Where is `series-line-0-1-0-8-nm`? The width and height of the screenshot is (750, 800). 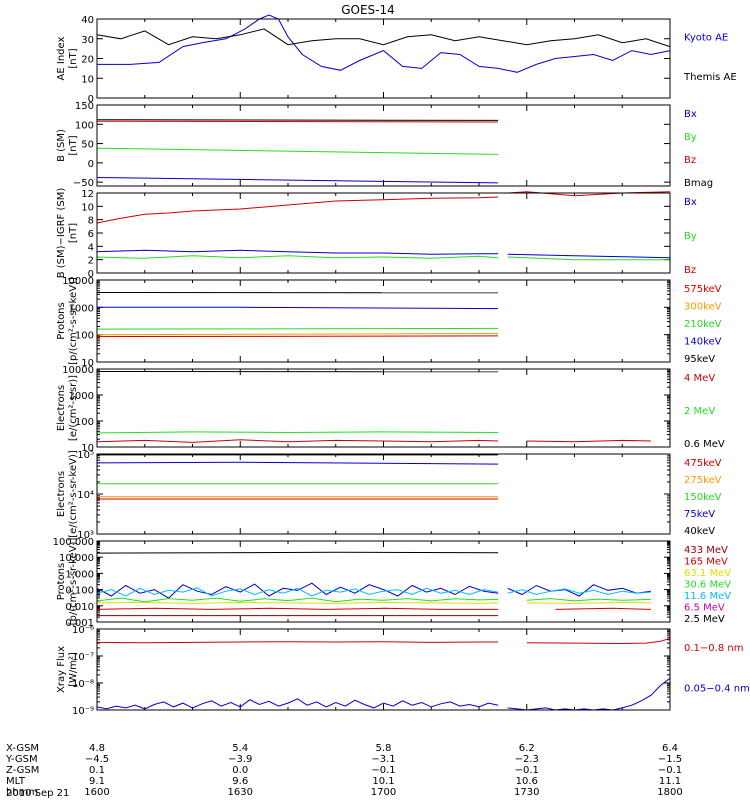
series-line-0-1-0-8-nm is located at coordinates (383, 641).